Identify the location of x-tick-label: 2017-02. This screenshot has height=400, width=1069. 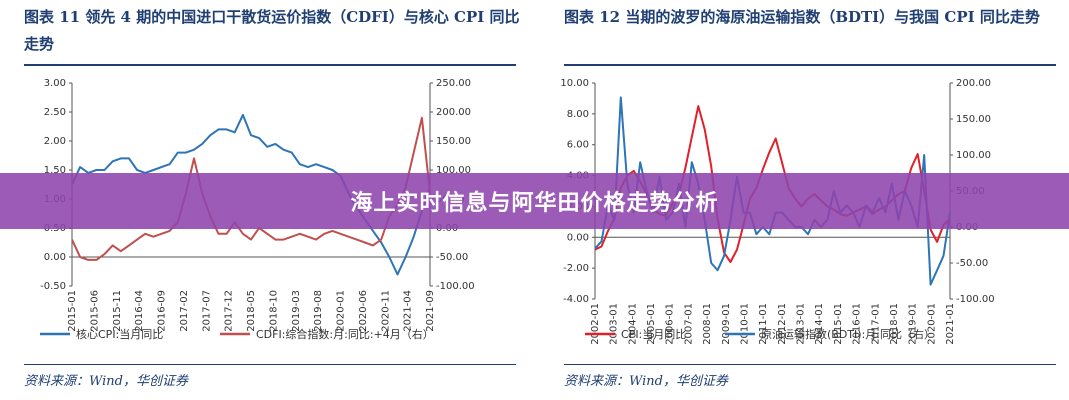
(184, 311).